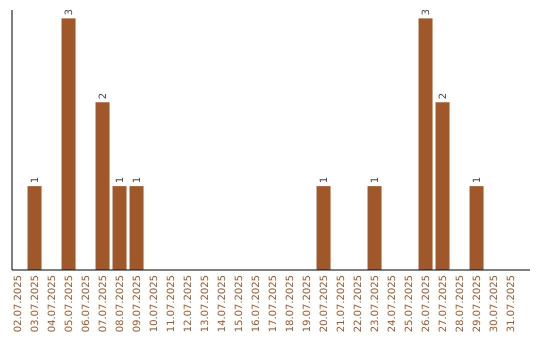  I want to click on x-tick-label: 18.07.2025, so click(290, 303).